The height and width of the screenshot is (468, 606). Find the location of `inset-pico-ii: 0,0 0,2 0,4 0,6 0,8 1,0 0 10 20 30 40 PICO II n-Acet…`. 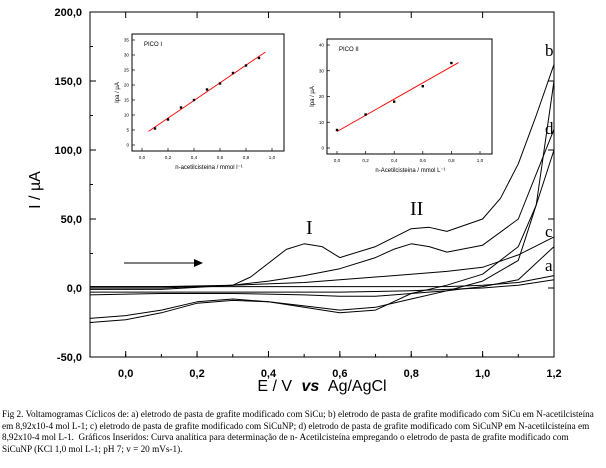

inset-pico-ii: 0,0 0,2 0,4 0,6 0,8 1,0 0 10 20 30 40 PICO II n-Acet… is located at coordinates (401, 106).